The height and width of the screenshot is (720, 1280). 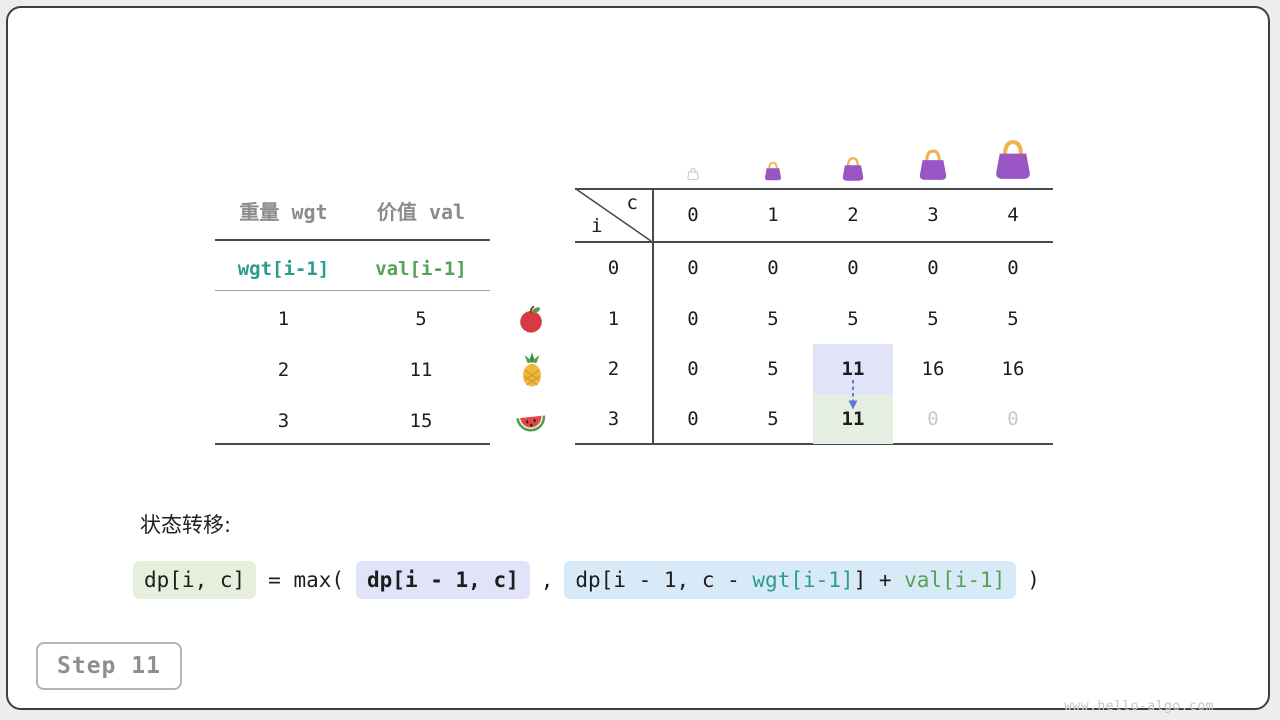 What do you see at coordinates (1013, 419) in the screenshot?
I see `dp-cell-3-4: 0` at bounding box center [1013, 419].